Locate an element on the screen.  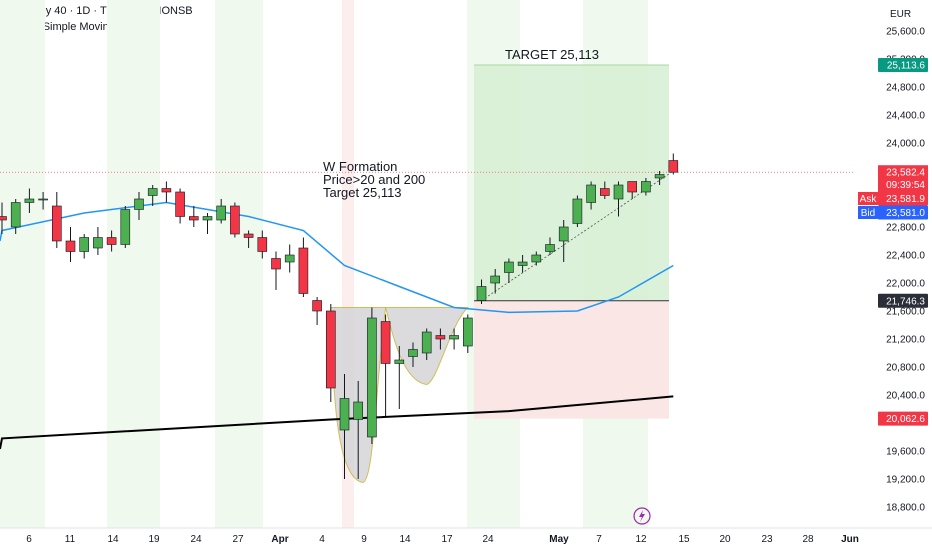
lightning-icon-glyph is located at coordinates (642, 516).